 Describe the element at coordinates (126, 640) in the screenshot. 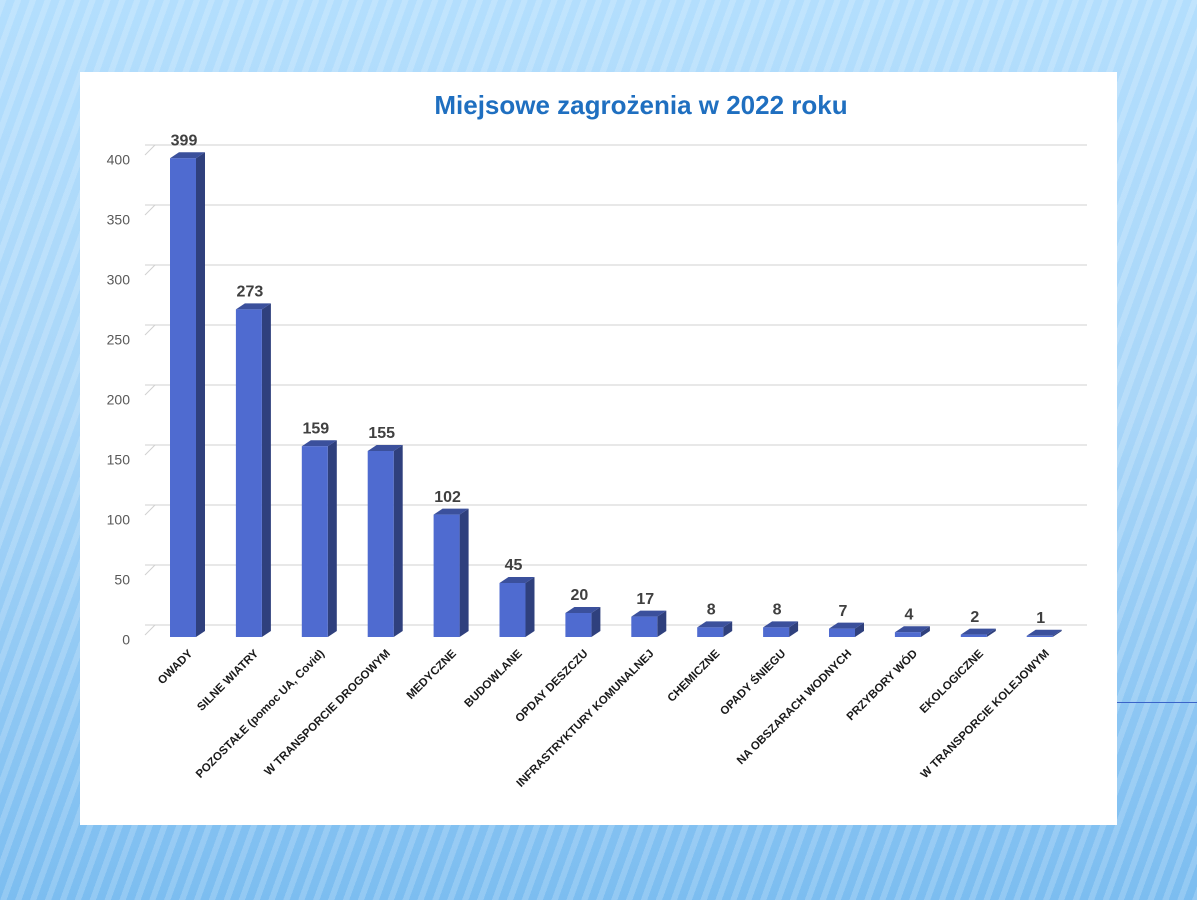

I see `y-tick-label: 0` at that location.